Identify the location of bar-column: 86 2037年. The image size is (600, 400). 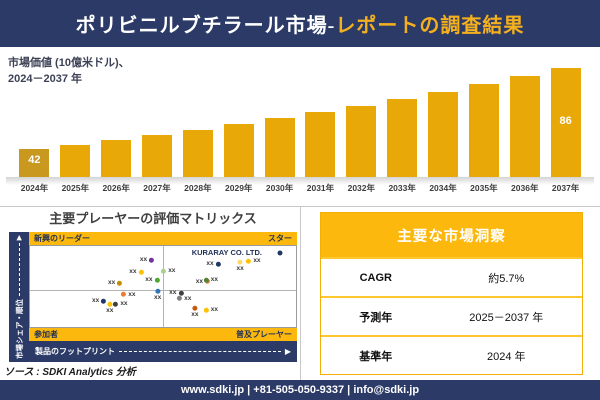
(565, 128).